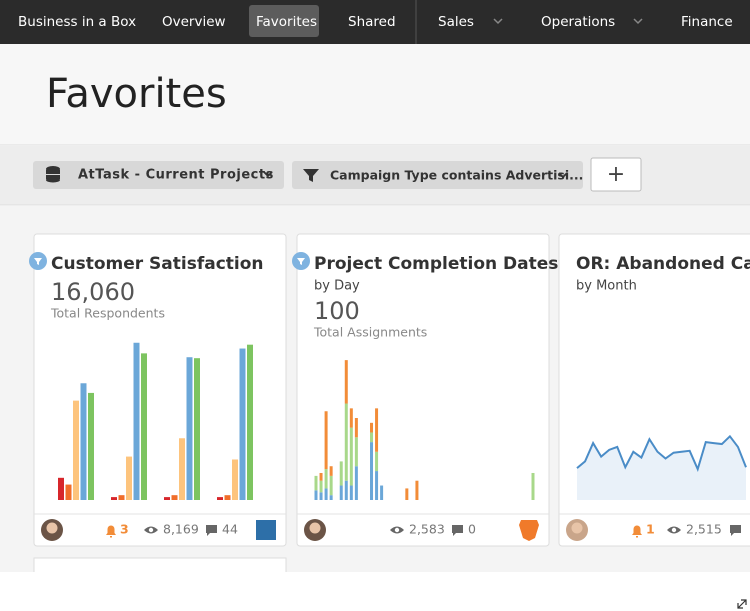 This screenshot has width=750, height=611. Describe the element at coordinates (176, 175) in the screenshot. I see `dropdown-label: AtTask - Current Projects` at that location.